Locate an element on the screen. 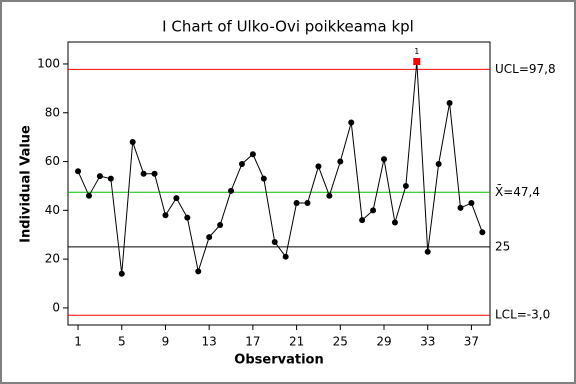  reference-label: UCL=97,8 is located at coordinates (525, 69).